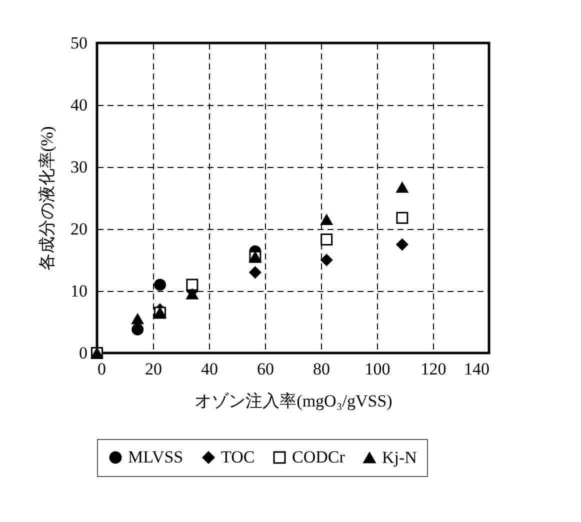 This screenshot has height=522, width=581. What do you see at coordinates (79, 291) in the screenshot?
I see `y-tick-label: 10` at bounding box center [79, 291].